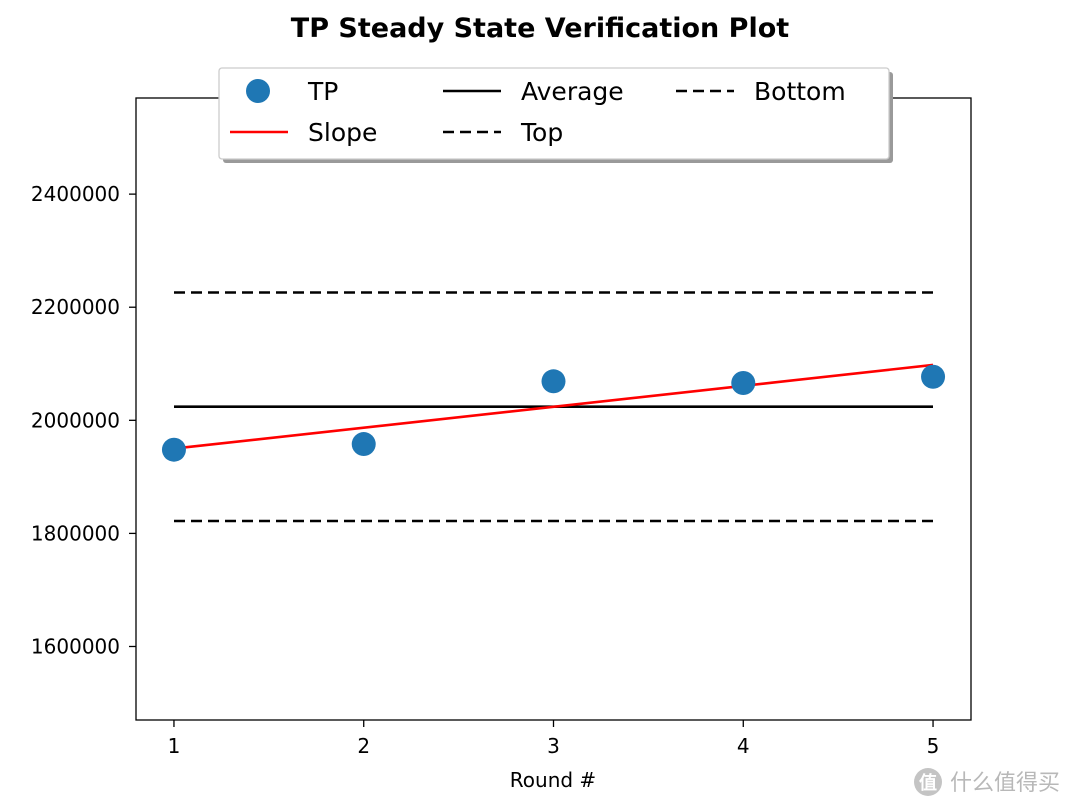  What do you see at coordinates (1005, 783) in the screenshot?
I see `watermark-text: 什么值得买` at bounding box center [1005, 783].